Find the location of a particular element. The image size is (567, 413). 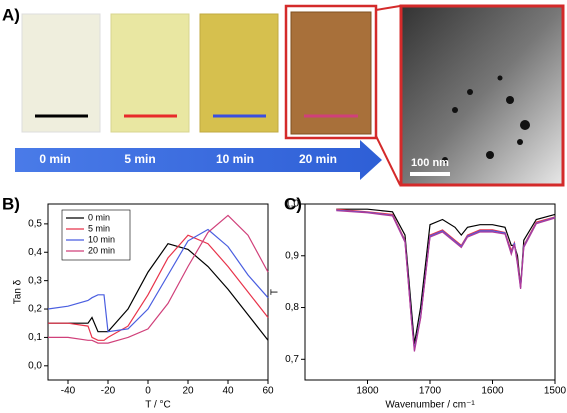

highlight-frame is located at coordinates (331, 72).